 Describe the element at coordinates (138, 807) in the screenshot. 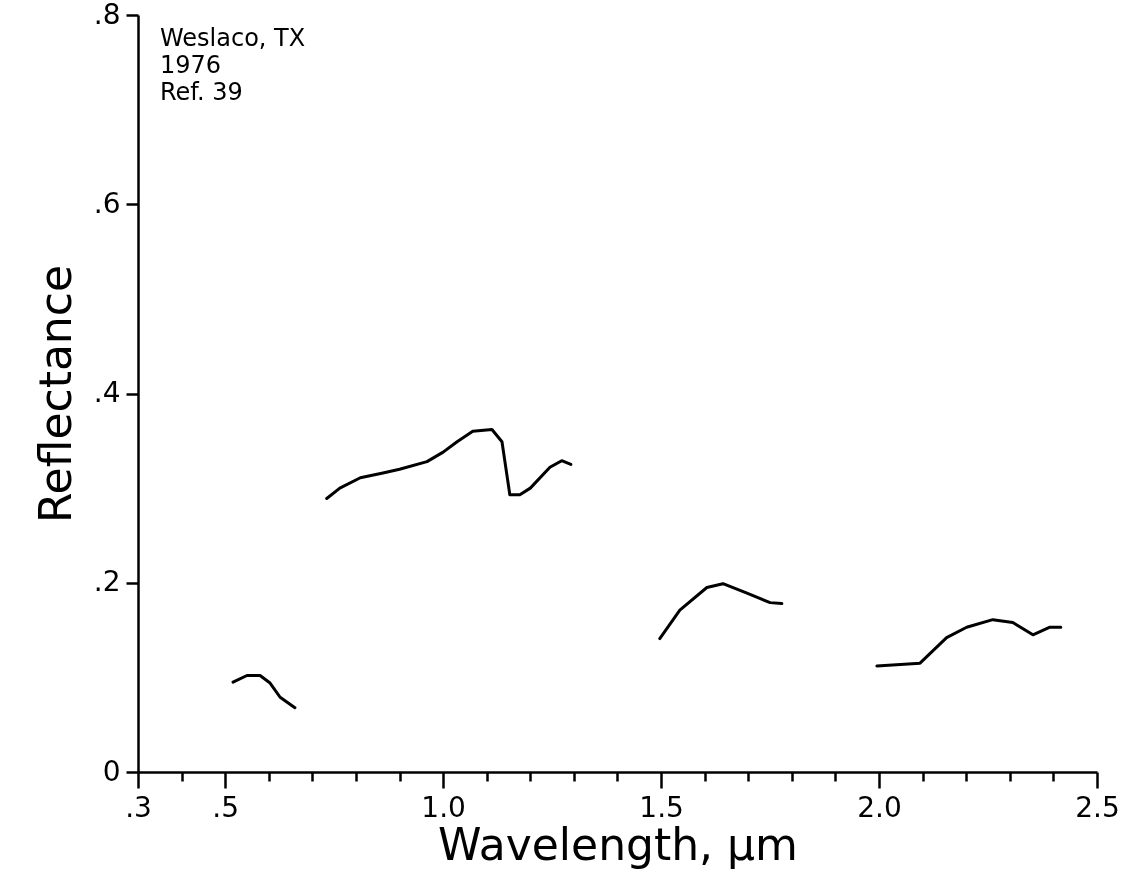

I see `x-tick-label: .3` at that location.